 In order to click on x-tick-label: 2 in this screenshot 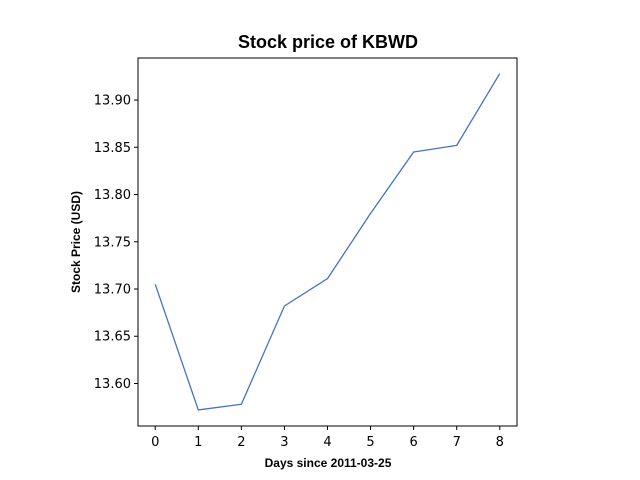, I will do `click(241, 442)`.